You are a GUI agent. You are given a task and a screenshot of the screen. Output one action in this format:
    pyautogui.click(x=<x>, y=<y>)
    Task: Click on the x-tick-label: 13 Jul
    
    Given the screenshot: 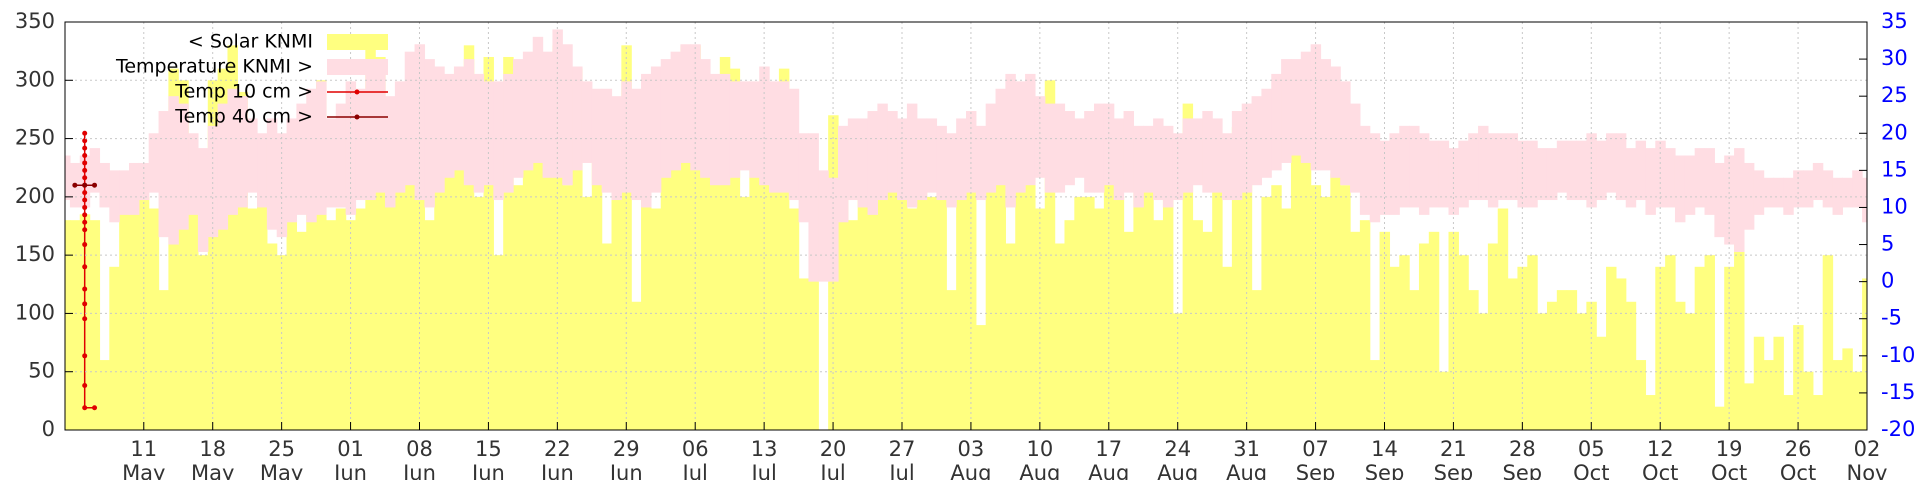 What is the action you would take?
    pyautogui.click(x=763, y=458)
    